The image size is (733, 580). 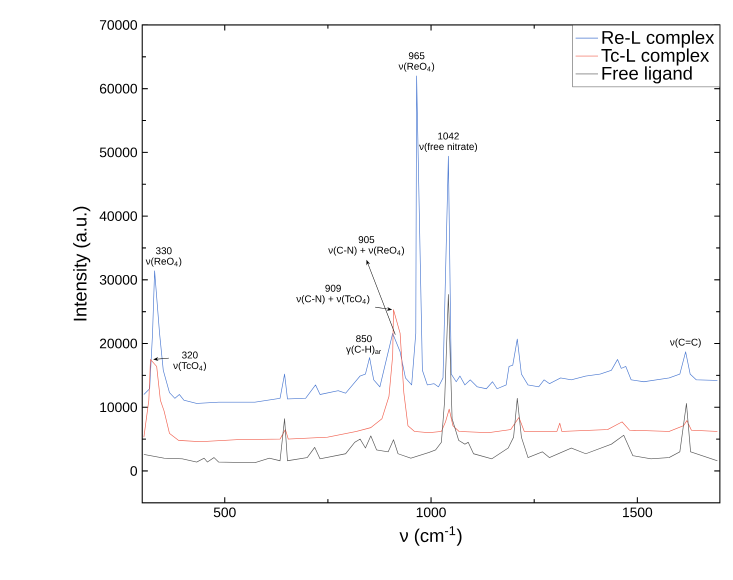 I want to click on annotation: ν(C-N) + ν(TcO$_{4}$), so click(x=333, y=299).